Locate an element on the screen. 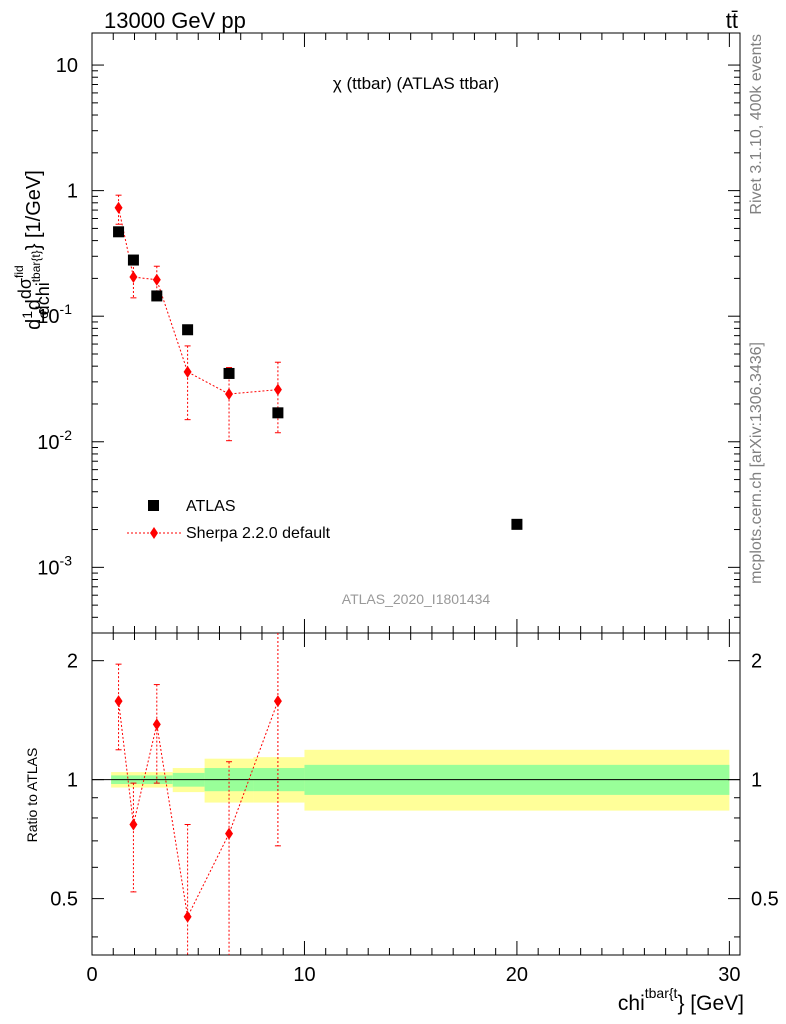 This screenshot has height=1024, width=786. ratio-ytick-label-left: 0.5 is located at coordinates (64, 900).